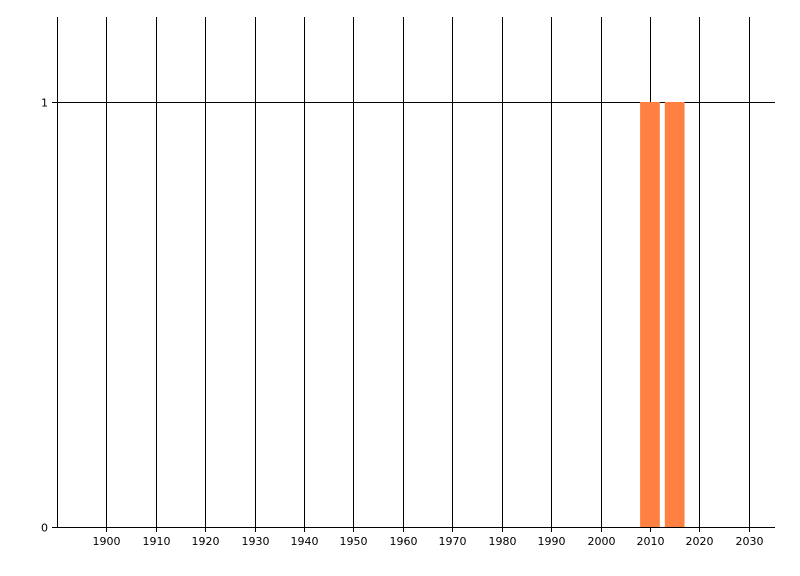 The image size is (800, 576). What do you see at coordinates (503, 541) in the screenshot?
I see `x-tick-label: 1980` at bounding box center [503, 541].